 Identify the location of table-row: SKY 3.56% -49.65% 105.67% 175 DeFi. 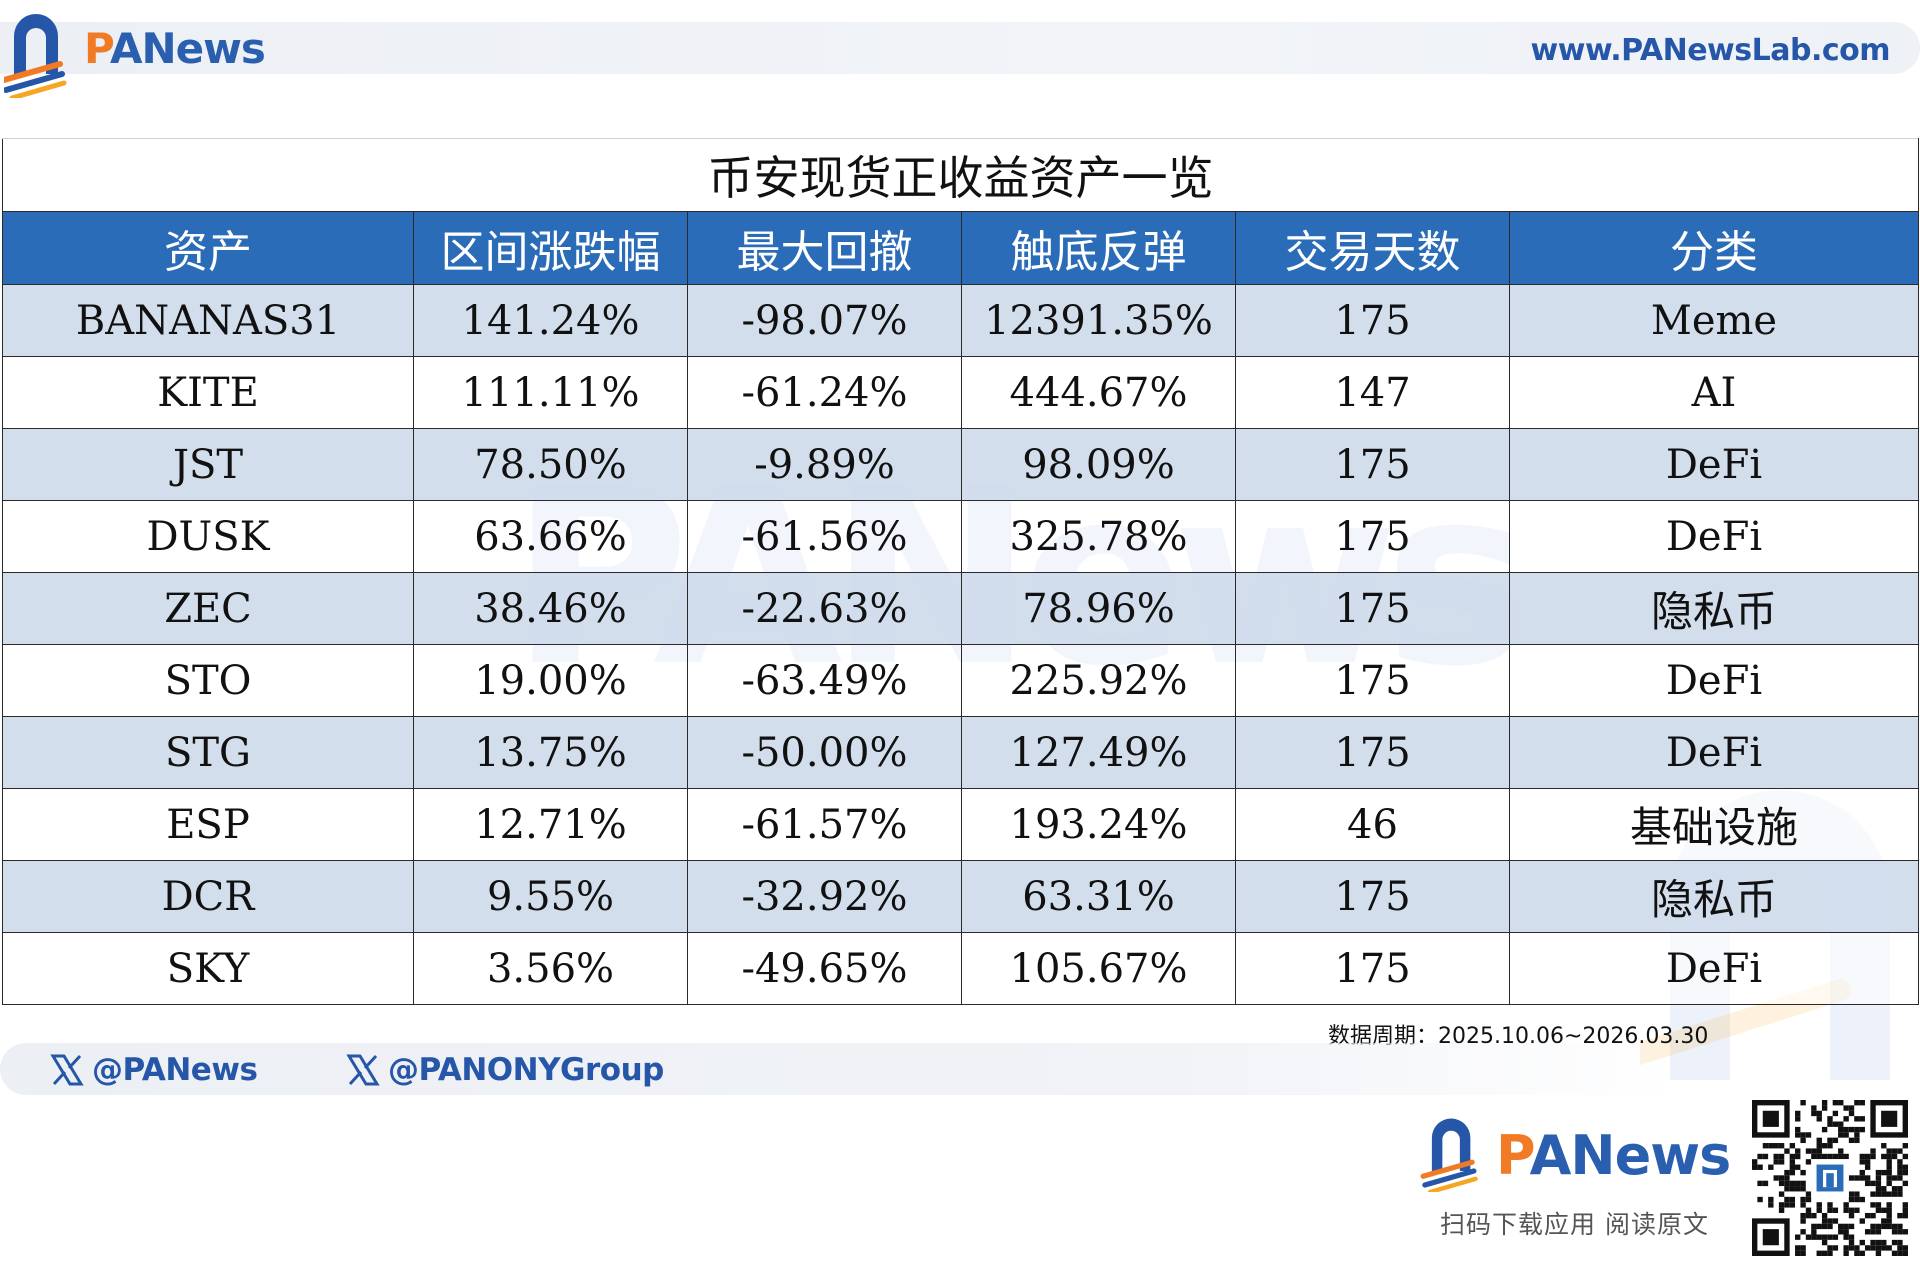
(960, 968).